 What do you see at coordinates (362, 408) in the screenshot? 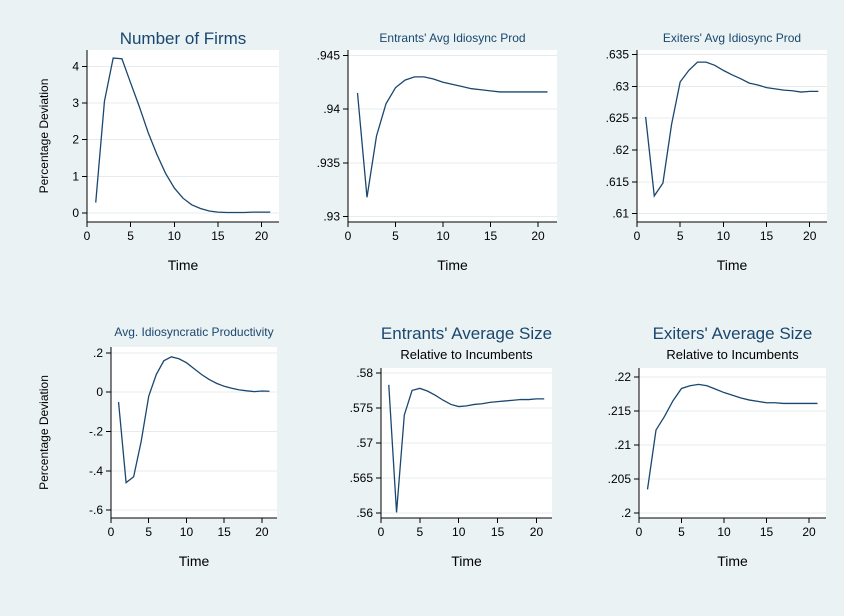
I see `y-tick-label: .575` at bounding box center [362, 408].